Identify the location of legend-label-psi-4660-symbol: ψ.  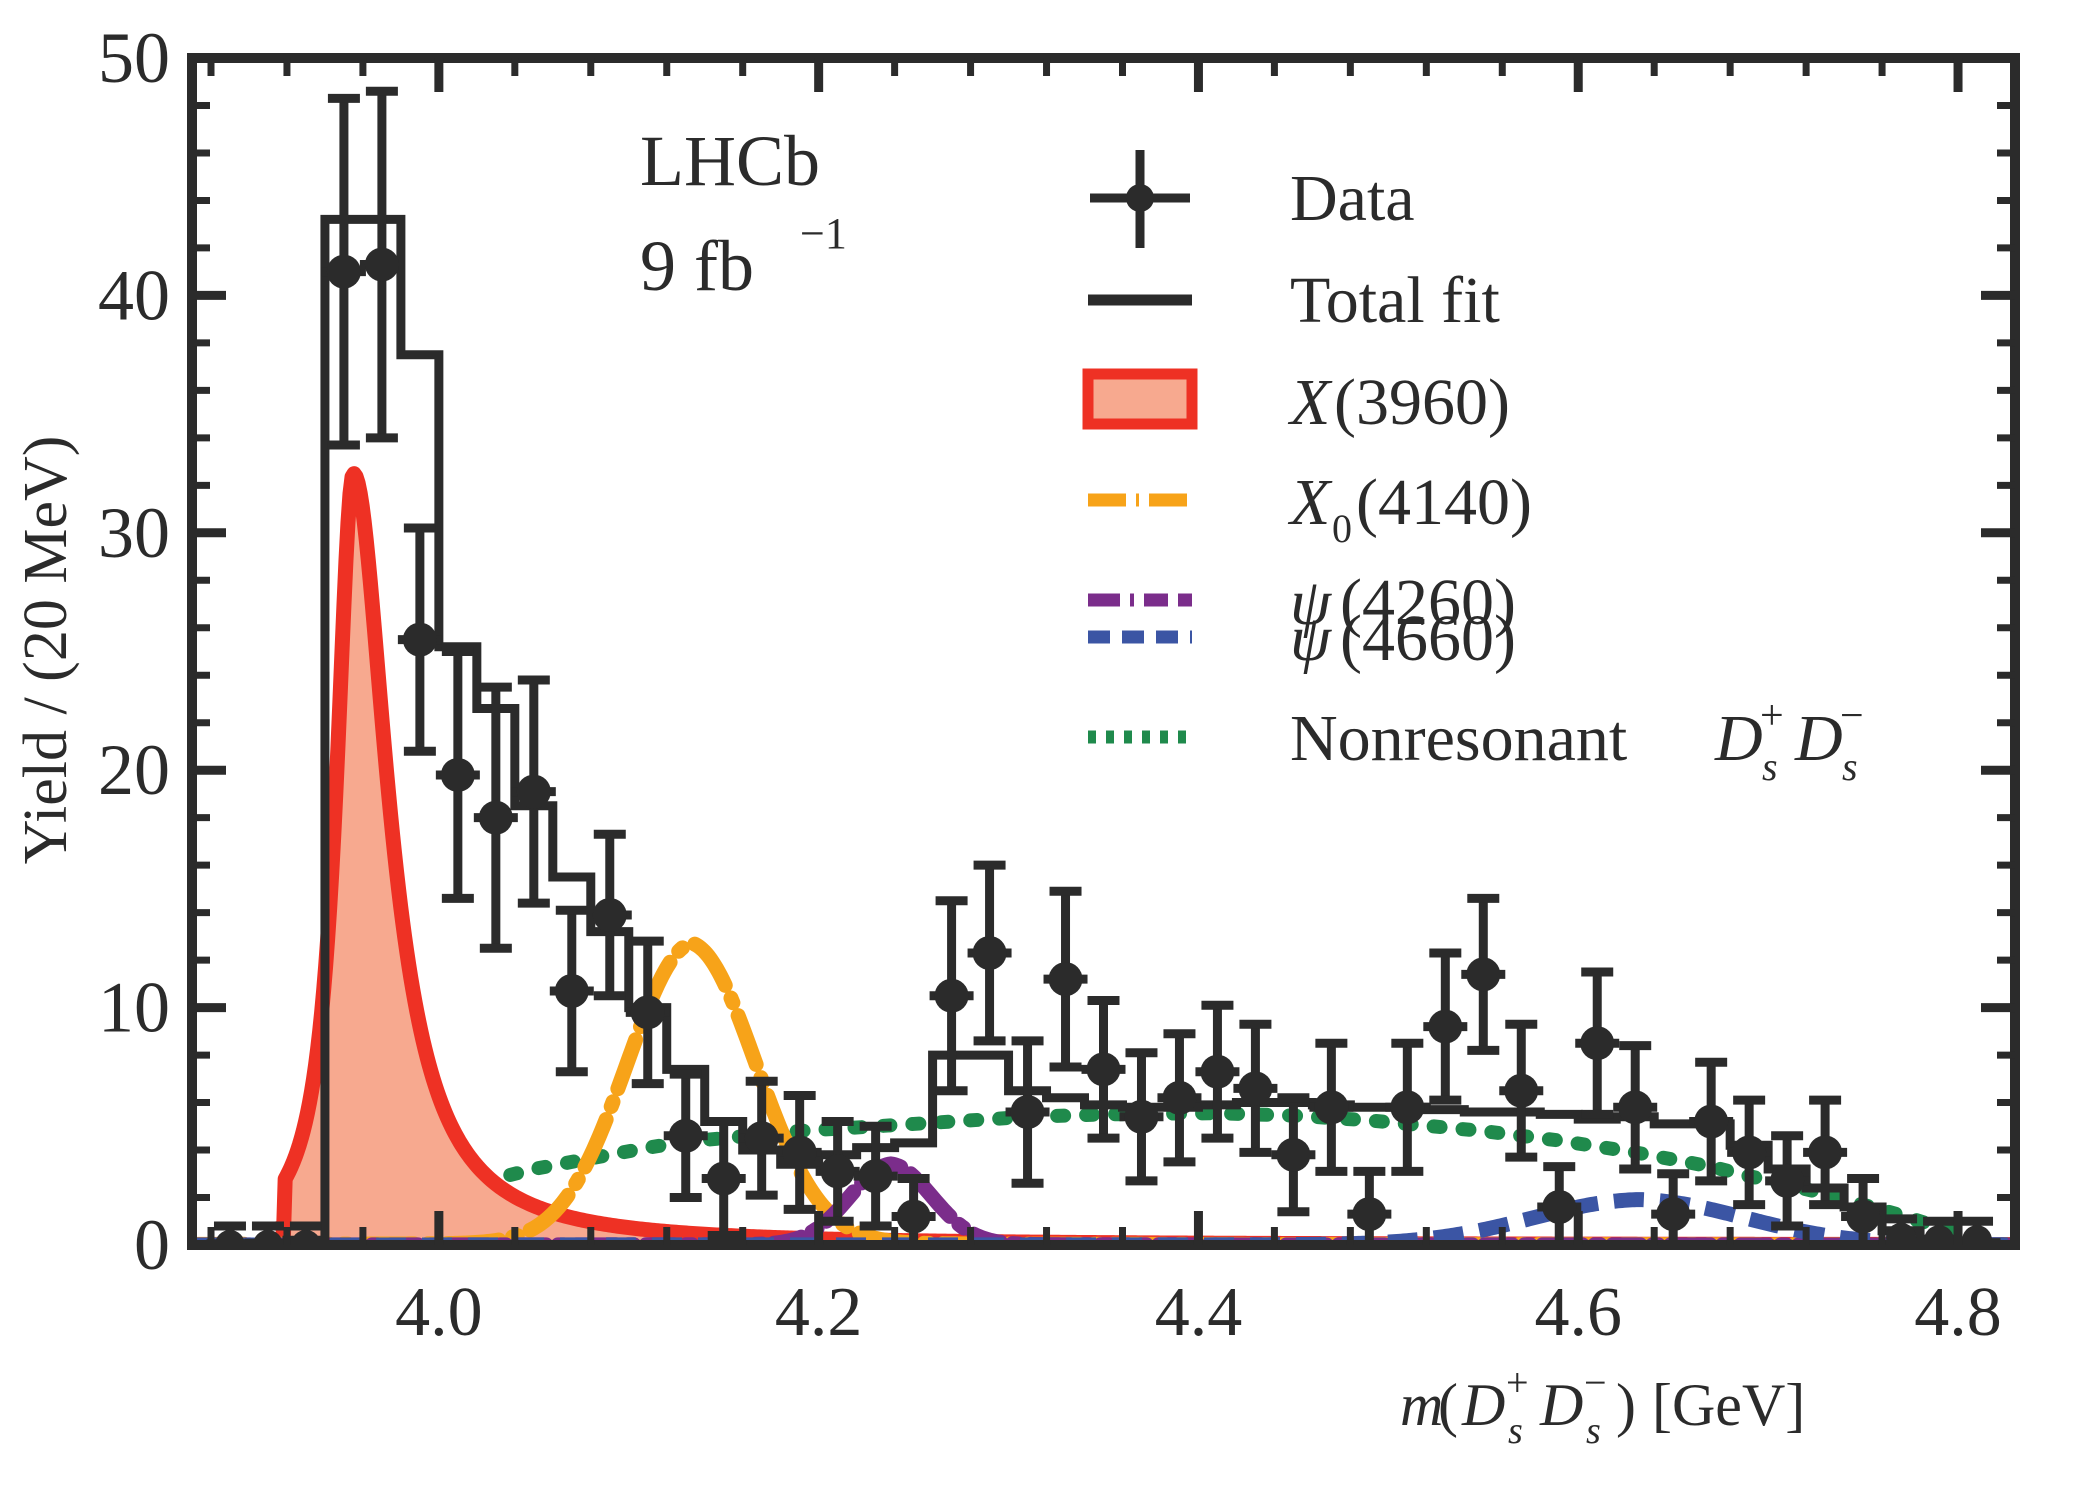
(1311, 638).